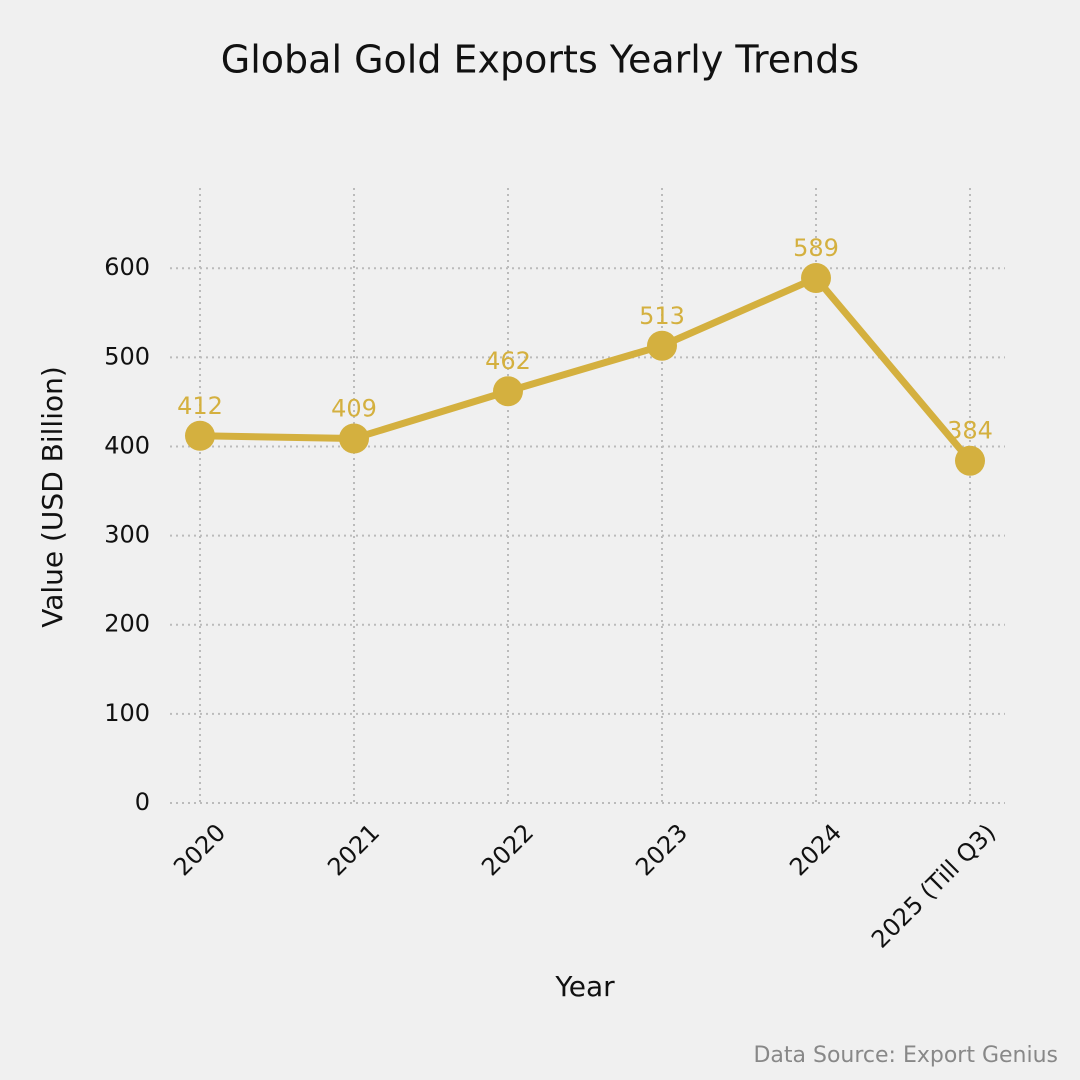 The height and width of the screenshot is (1080, 1080). Describe the element at coordinates (127, 535) in the screenshot. I see `y-tick-label: 300` at that location.